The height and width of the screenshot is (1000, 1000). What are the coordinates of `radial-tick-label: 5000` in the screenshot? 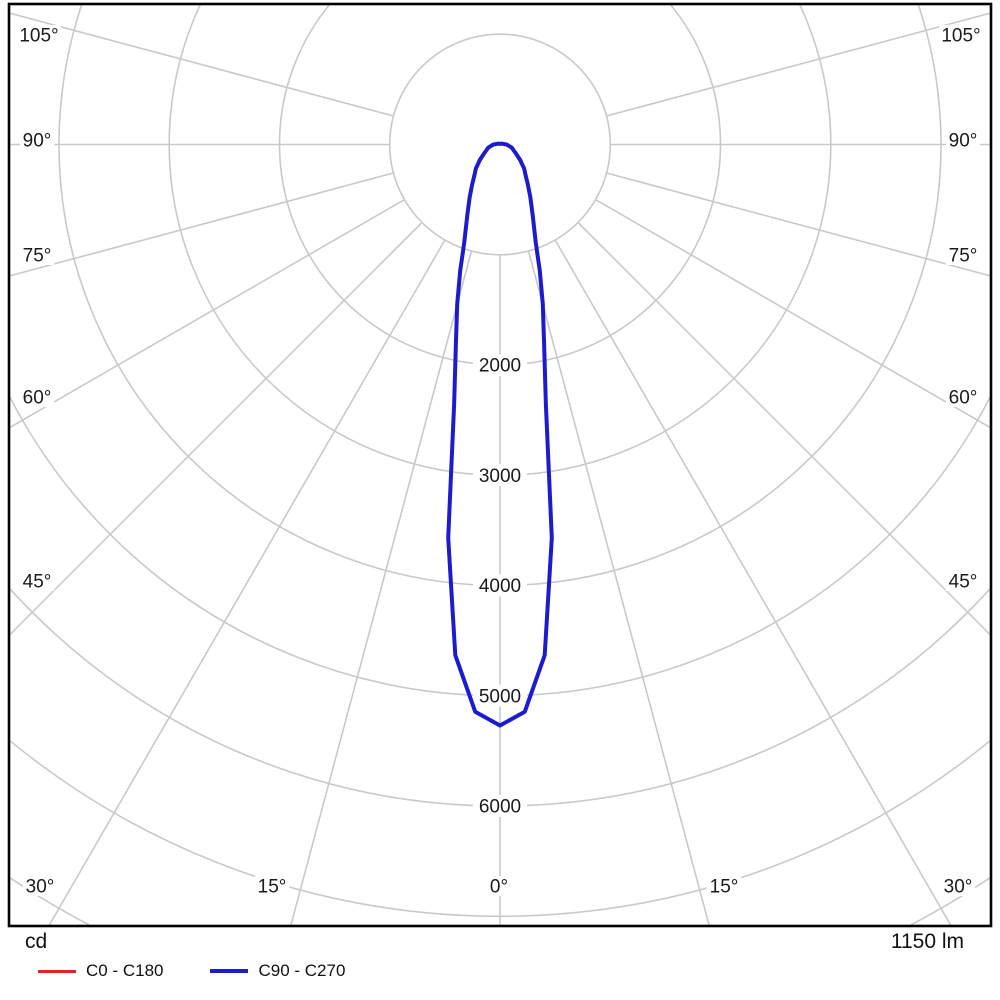 It's located at (500, 696).